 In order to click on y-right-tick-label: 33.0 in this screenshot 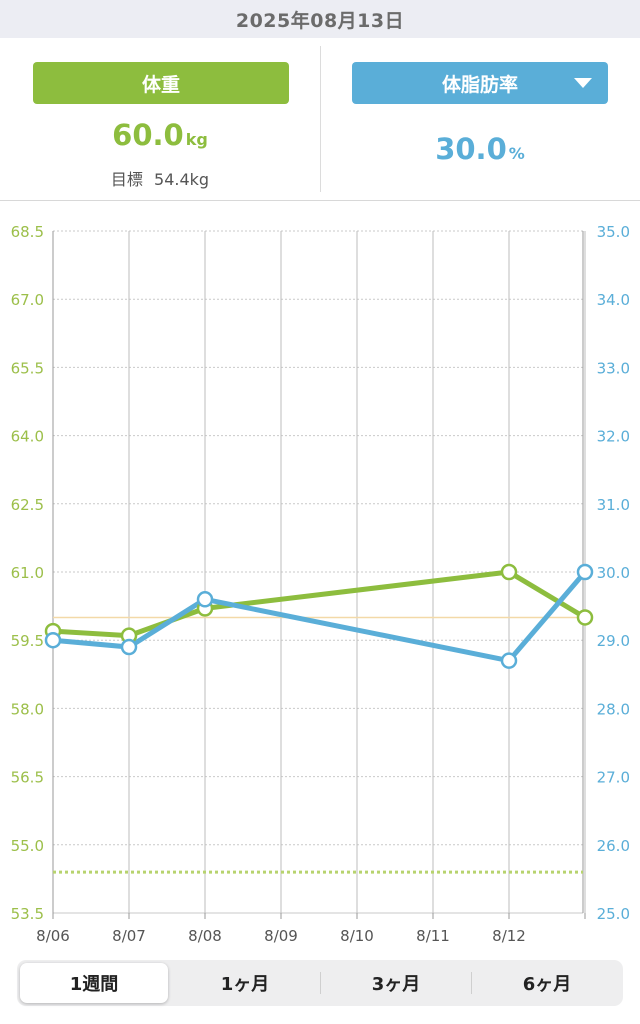, I will do `click(613, 368)`.